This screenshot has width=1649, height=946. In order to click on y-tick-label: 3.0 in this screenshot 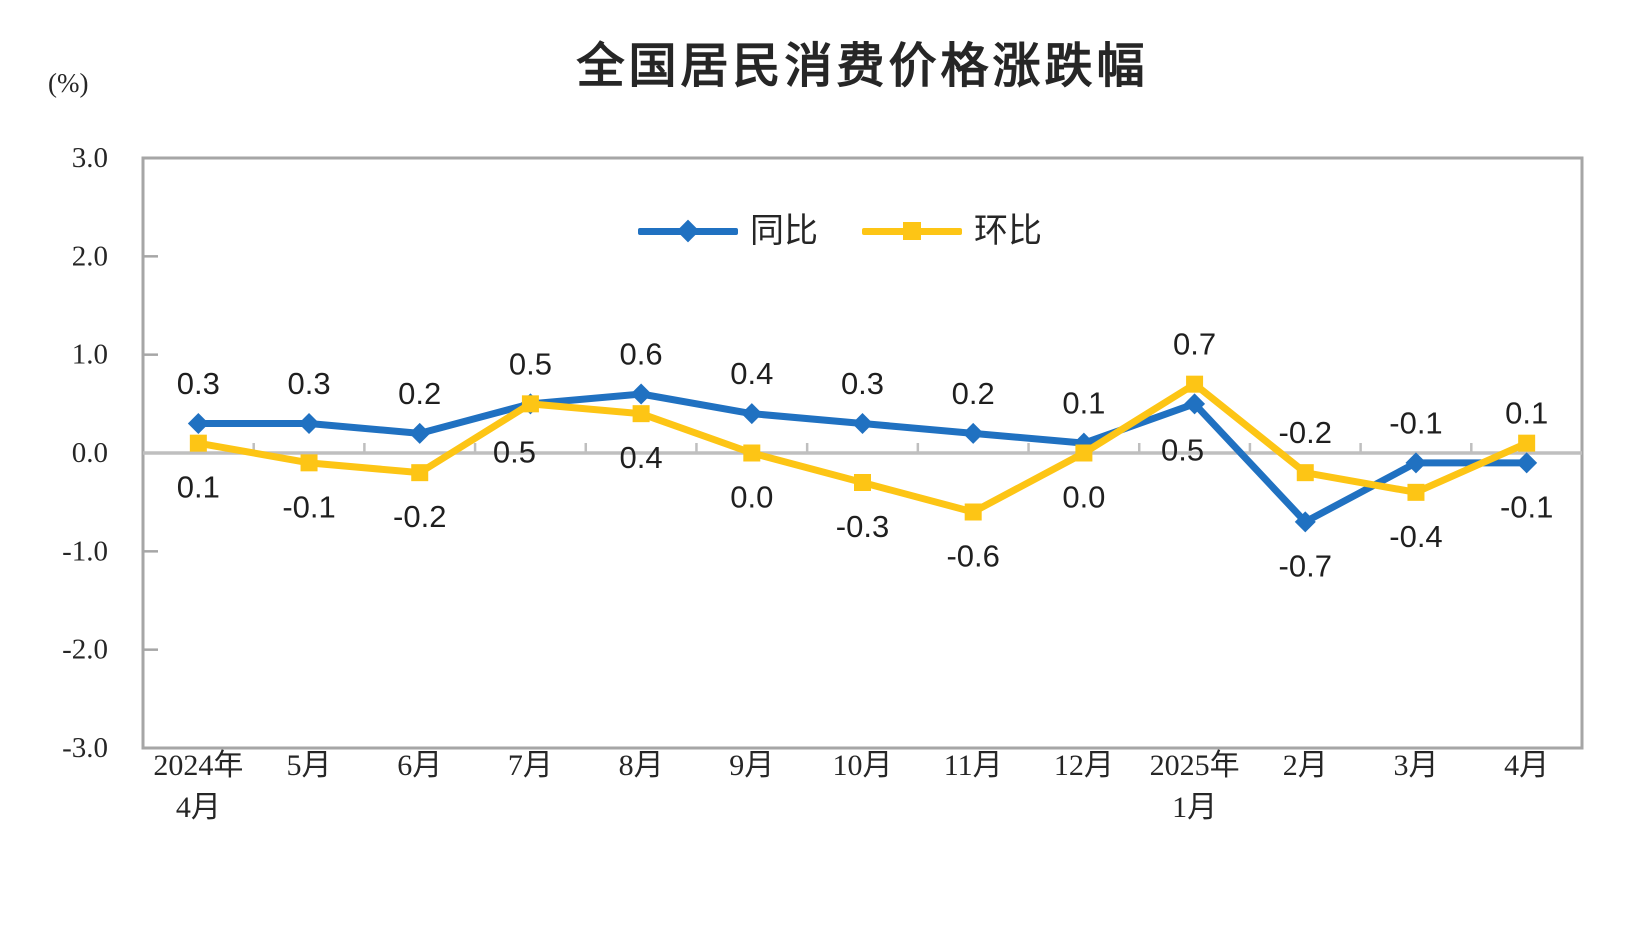, I will do `click(90, 158)`.